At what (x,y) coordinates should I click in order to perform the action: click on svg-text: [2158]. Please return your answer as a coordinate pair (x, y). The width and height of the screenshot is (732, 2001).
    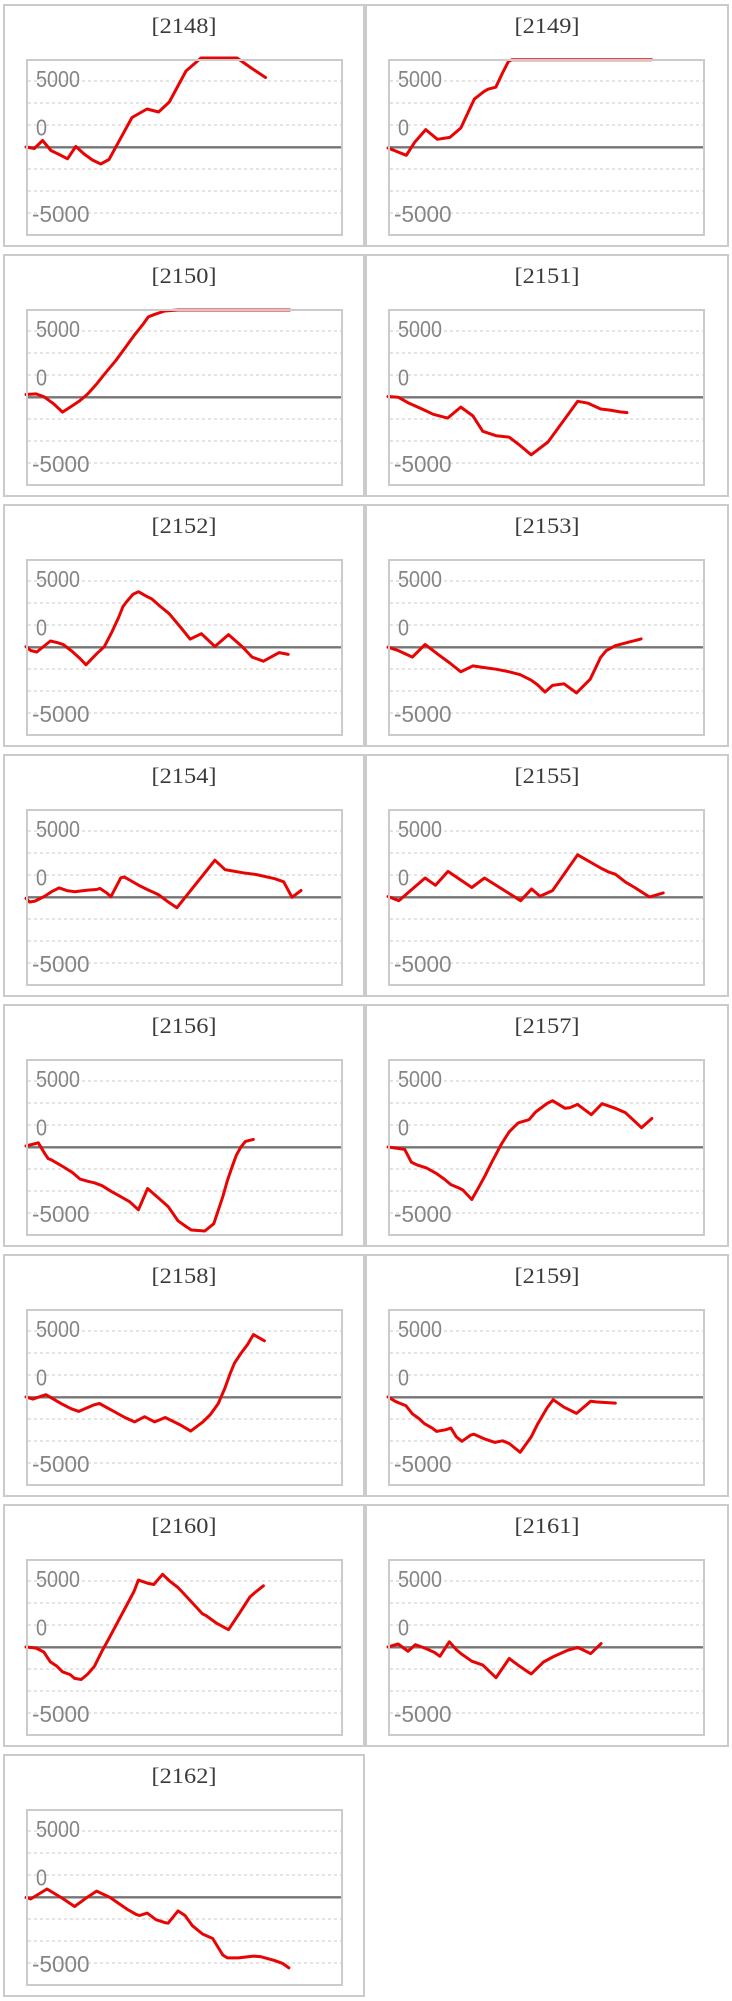
    Looking at the image, I should click on (184, 1275).